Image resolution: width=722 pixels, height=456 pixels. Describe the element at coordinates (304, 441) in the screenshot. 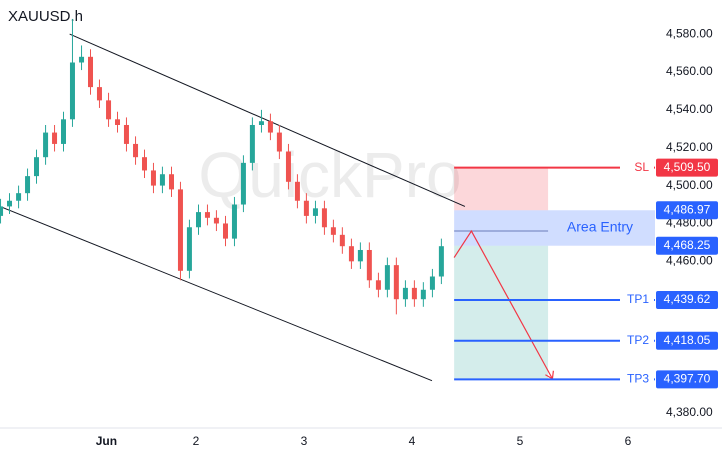

I see `x-tick-label: 3` at that location.